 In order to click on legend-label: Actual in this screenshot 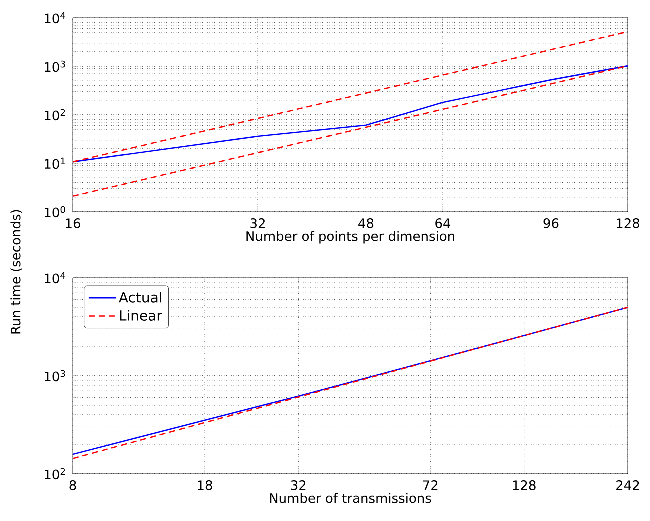, I will do `click(140, 297)`.